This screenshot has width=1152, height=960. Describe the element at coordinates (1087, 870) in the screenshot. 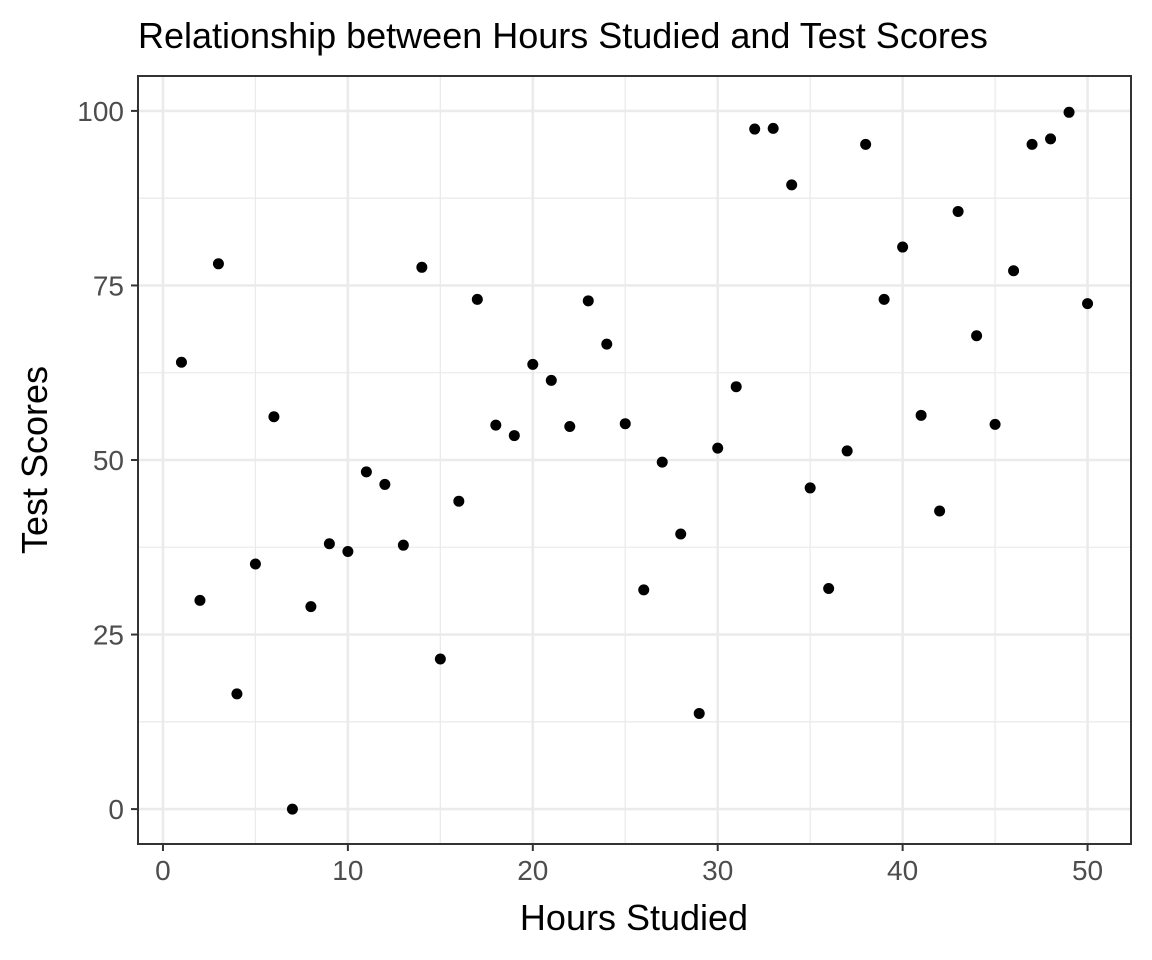

I see `x-tick-label: 50` at that location.